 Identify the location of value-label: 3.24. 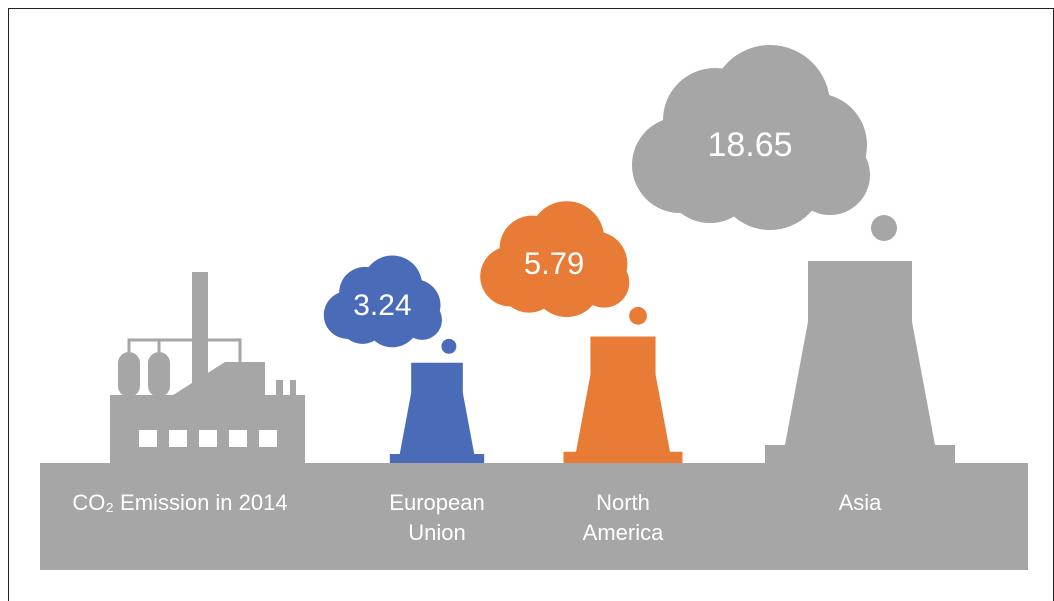
(382, 305).